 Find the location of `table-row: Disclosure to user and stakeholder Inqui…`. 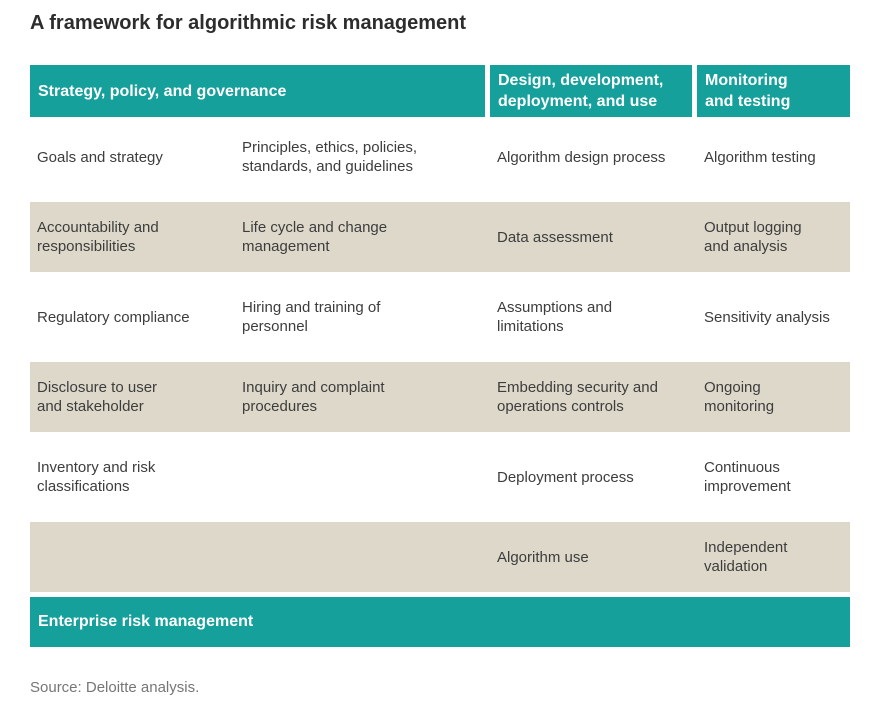

table-row: Disclosure to user and stakeholder Inqui… is located at coordinates (440, 397).